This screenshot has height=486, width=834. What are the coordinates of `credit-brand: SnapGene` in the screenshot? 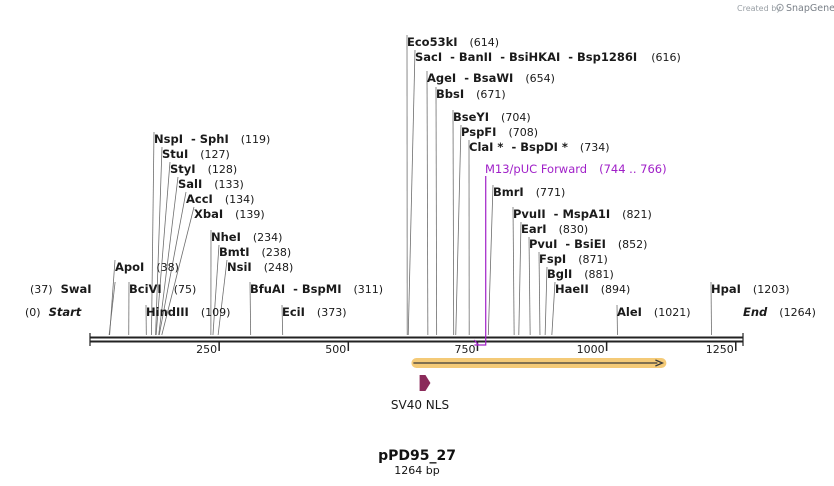 It's located at (810, 8).